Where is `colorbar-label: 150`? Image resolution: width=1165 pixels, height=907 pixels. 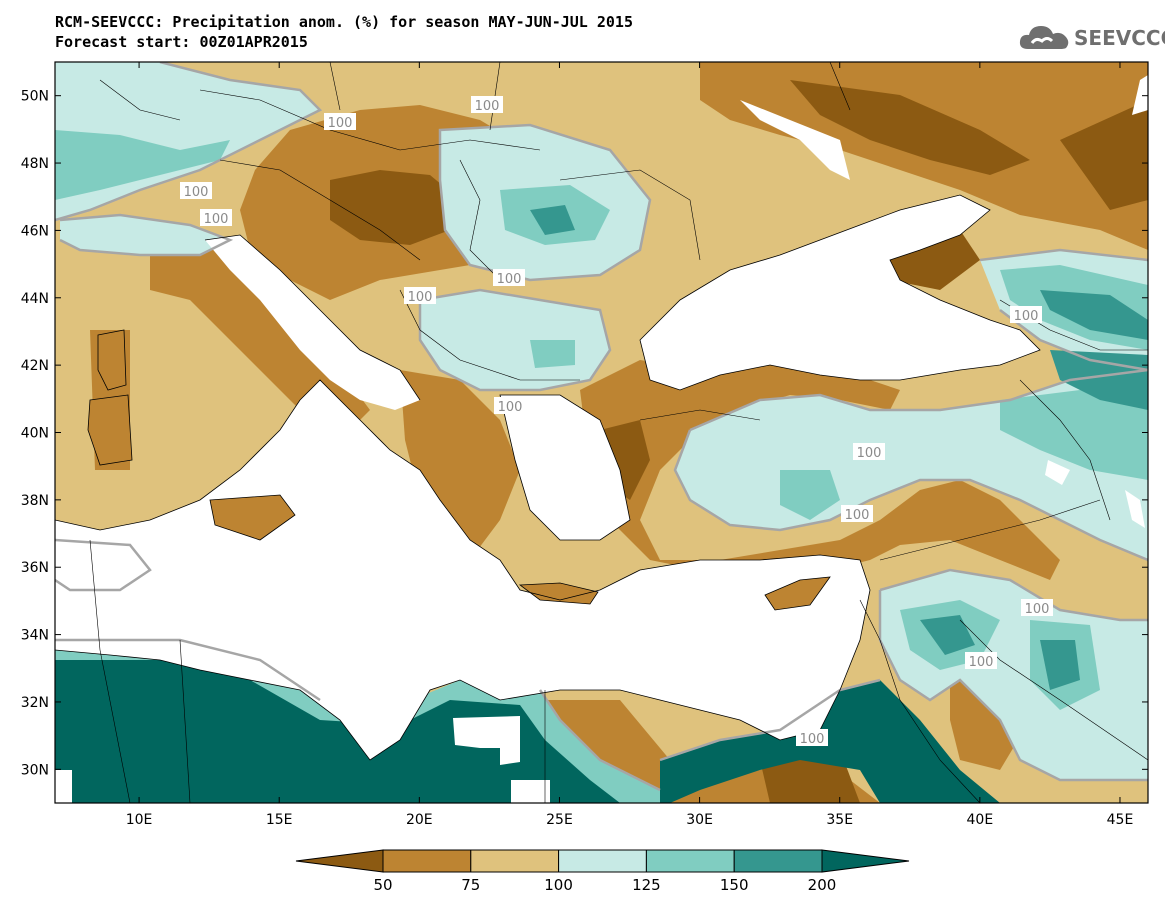 colorbar-label: 150 is located at coordinates (734, 885).